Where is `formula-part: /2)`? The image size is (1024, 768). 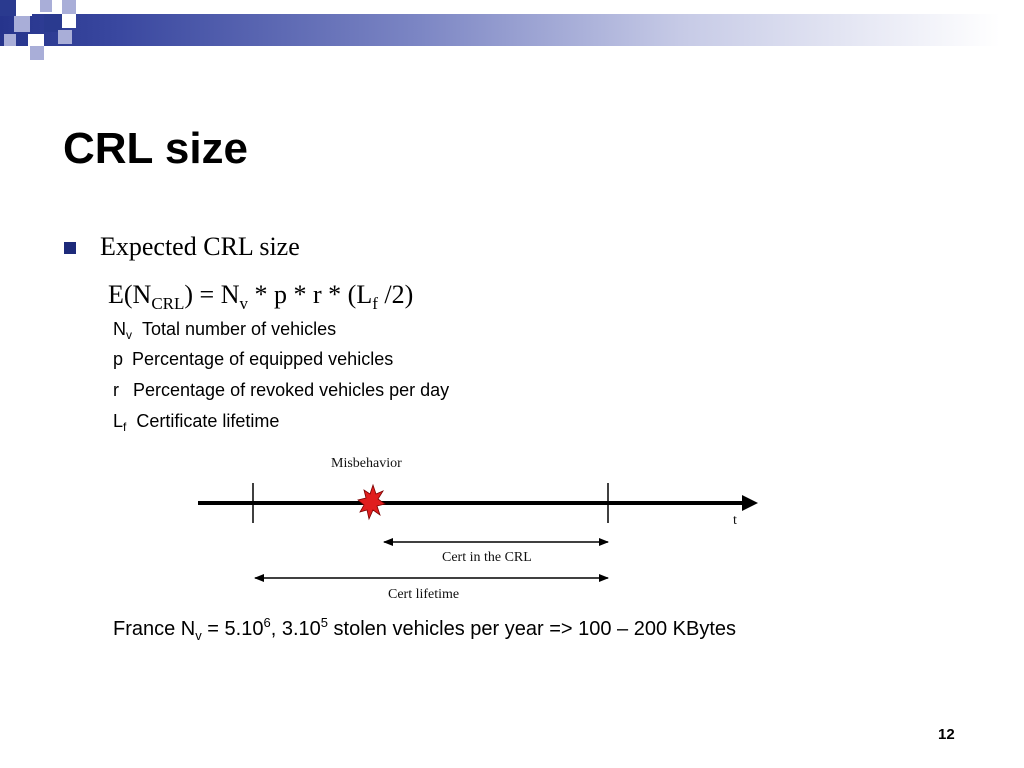 formula-part: /2) is located at coordinates (395, 294).